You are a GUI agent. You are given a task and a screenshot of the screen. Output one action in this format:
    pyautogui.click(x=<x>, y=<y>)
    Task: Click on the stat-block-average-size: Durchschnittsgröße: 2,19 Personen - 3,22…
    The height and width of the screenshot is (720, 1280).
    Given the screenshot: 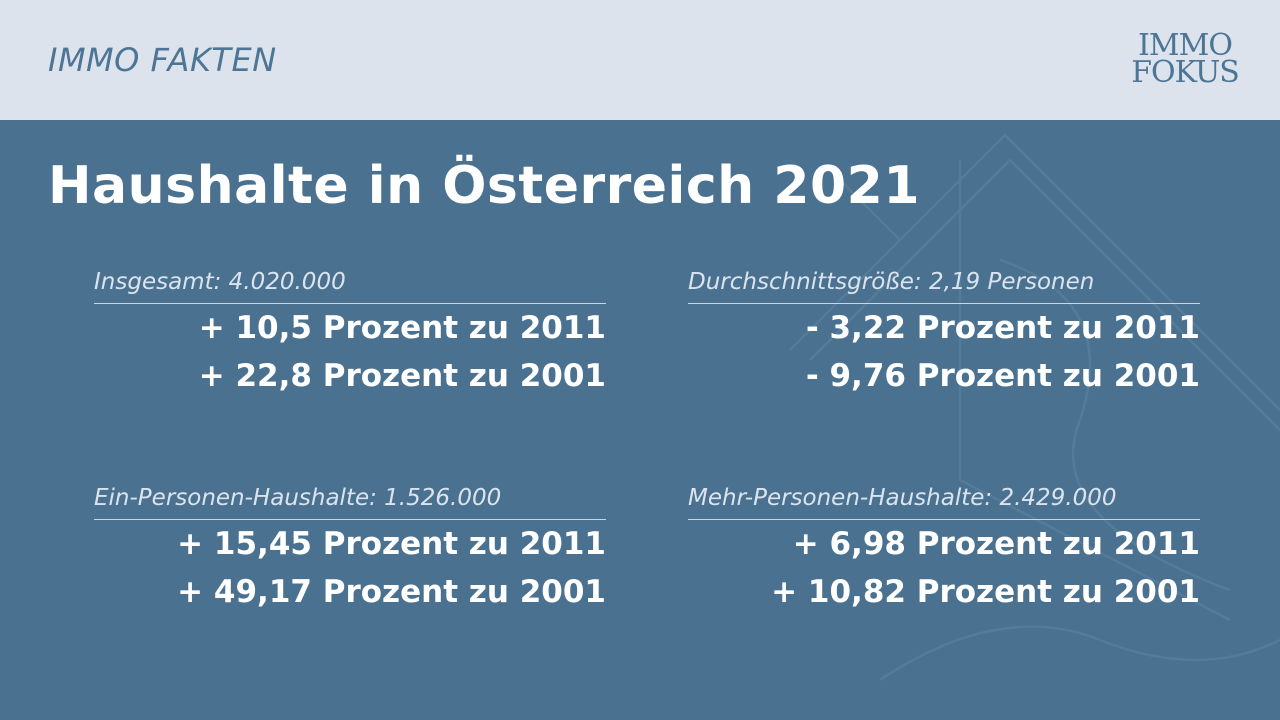 What is the action you would take?
    pyautogui.click(x=944, y=334)
    